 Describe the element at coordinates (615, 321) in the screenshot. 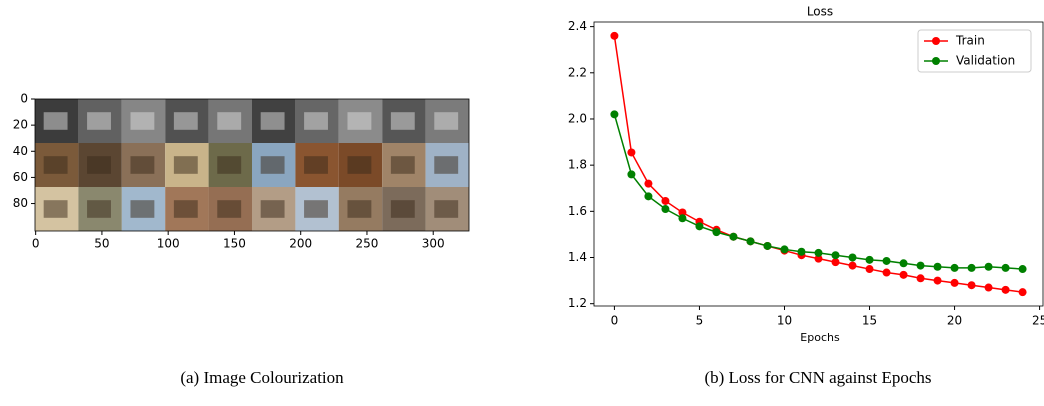

I see `x-tick-label: 0` at that location.